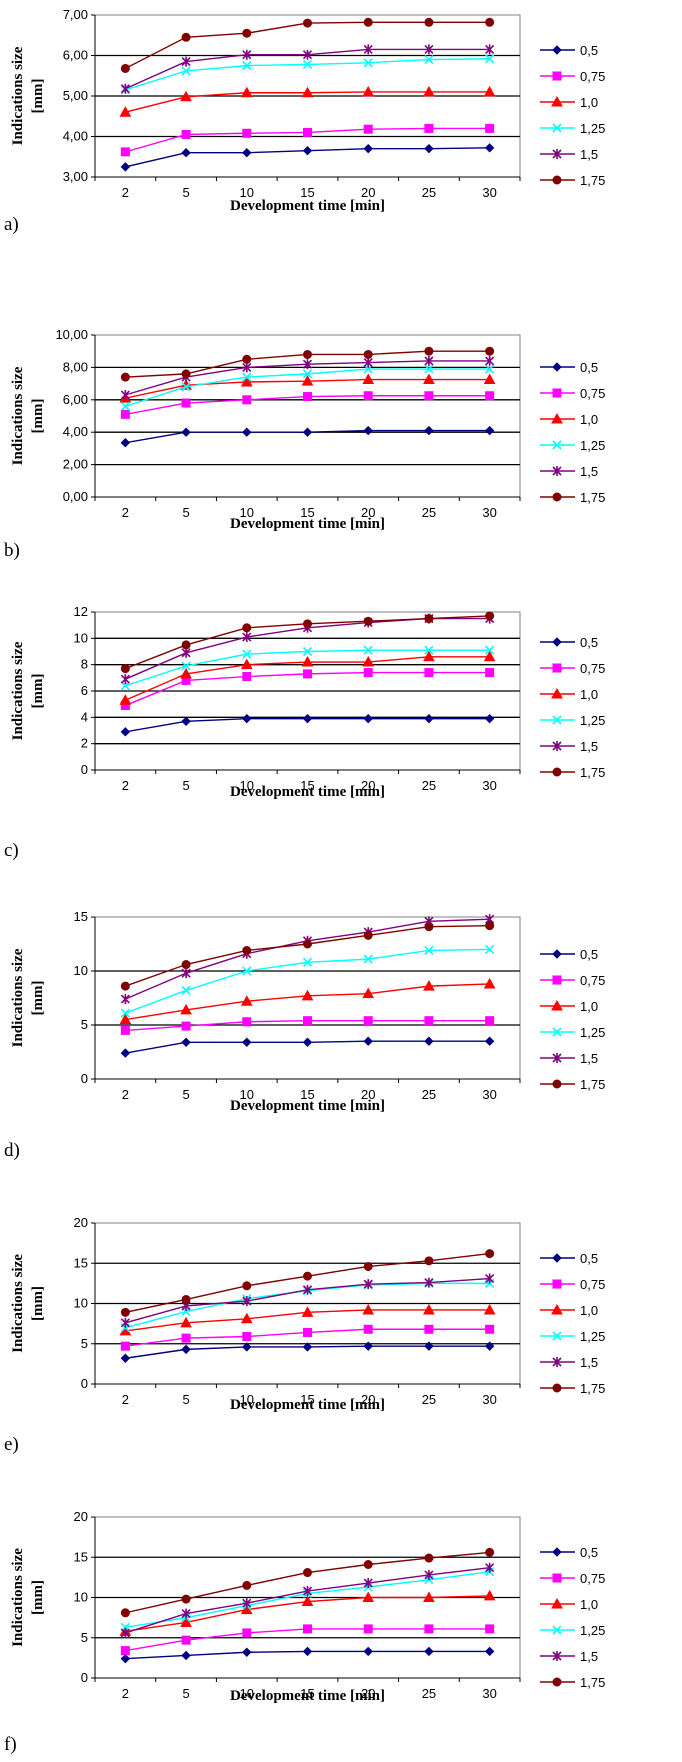 This screenshot has width=682, height=1762. I want to click on panel-label-c: c), so click(11, 850).